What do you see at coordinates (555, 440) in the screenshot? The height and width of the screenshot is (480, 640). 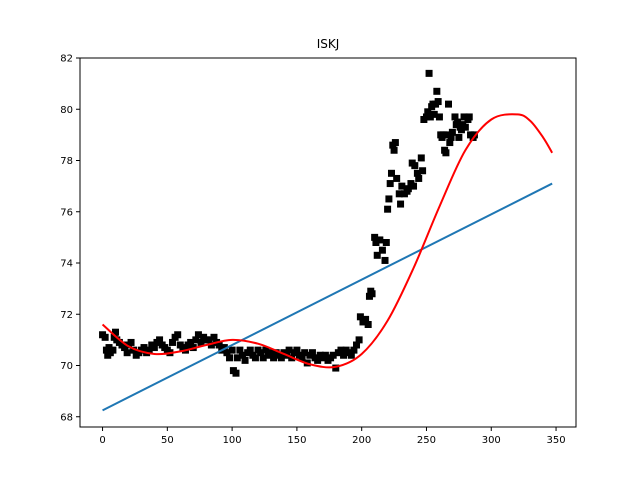 I see `x-tick-label: 350` at bounding box center [555, 440].